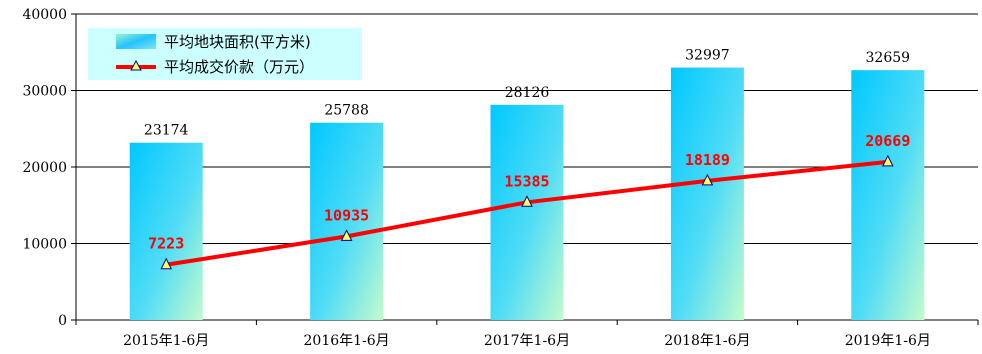 The width and height of the screenshot is (982, 354). What do you see at coordinates (136, 65) in the screenshot?
I see `legend-triangle-marker` at bounding box center [136, 65].